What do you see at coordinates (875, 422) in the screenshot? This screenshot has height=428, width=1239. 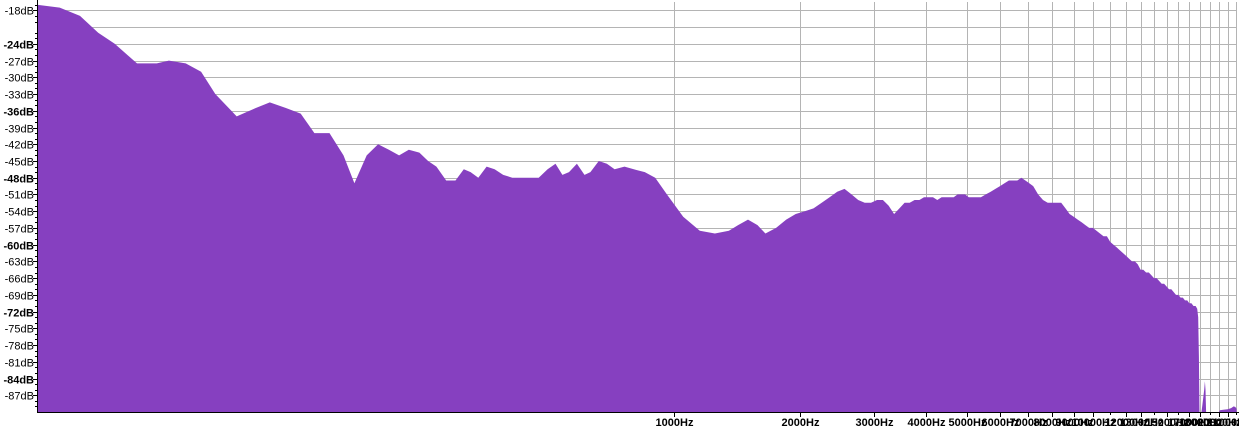 I see `x-tick-label: 3000Hz` at bounding box center [875, 422].